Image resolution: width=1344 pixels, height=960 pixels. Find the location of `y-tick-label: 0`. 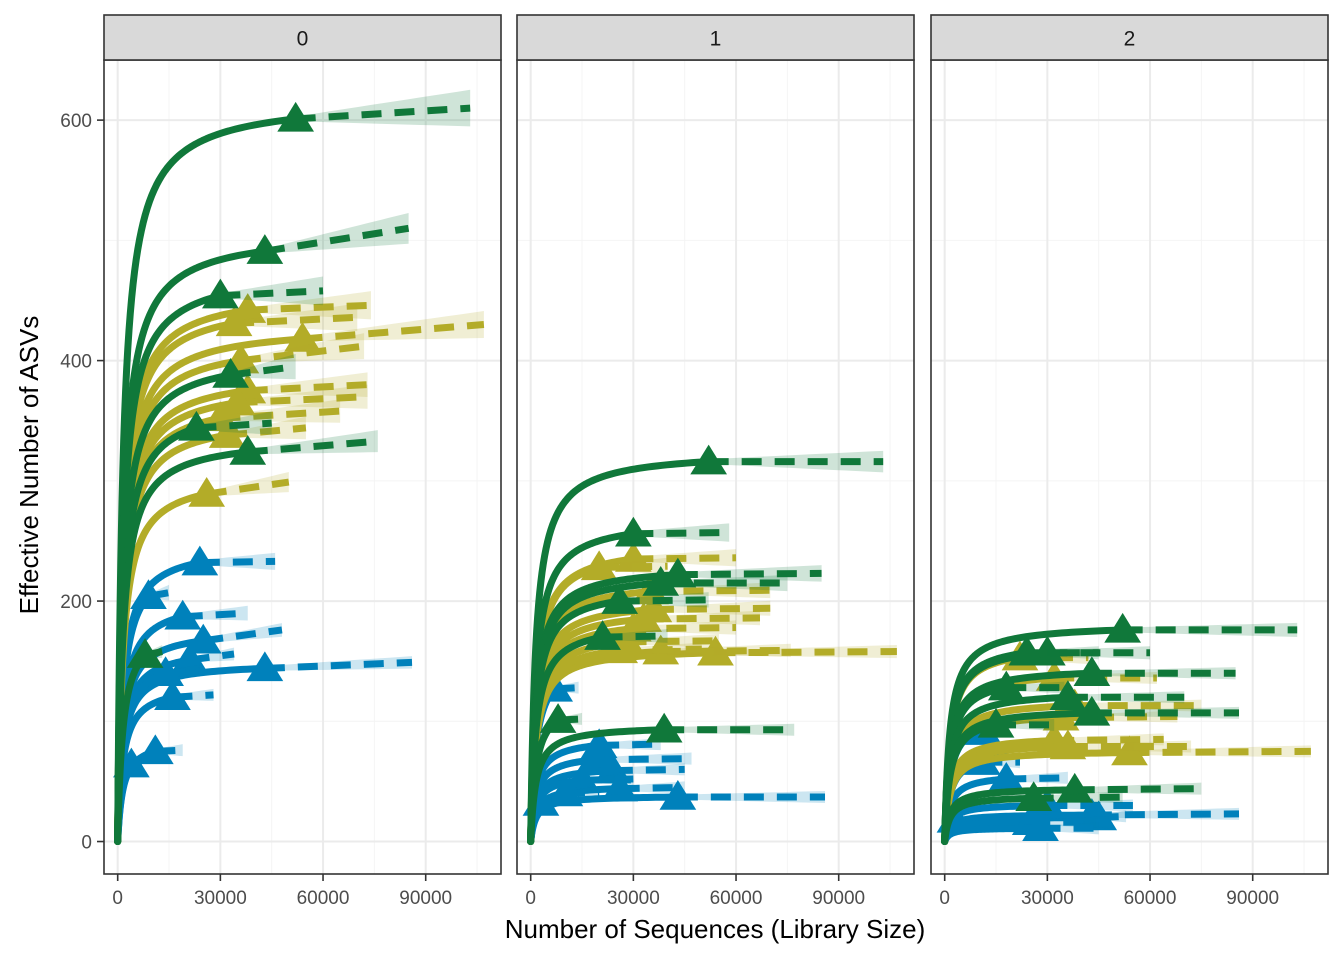

y-tick-label: 0 is located at coordinates (86, 843).